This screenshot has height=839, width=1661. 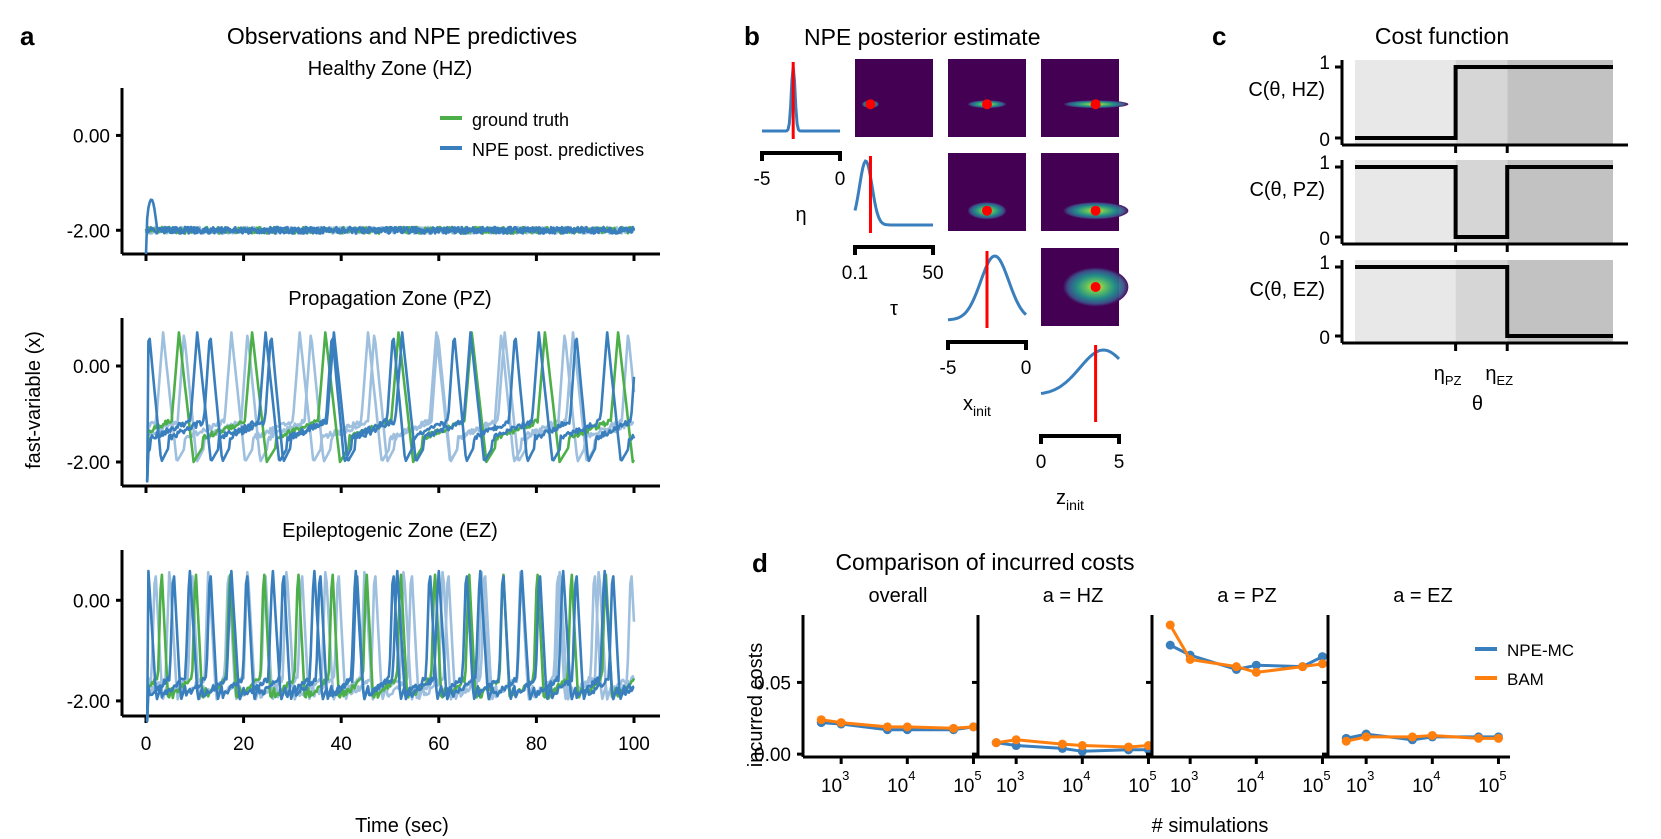 I want to click on range-min-label: 0, so click(x=1041, y=462).